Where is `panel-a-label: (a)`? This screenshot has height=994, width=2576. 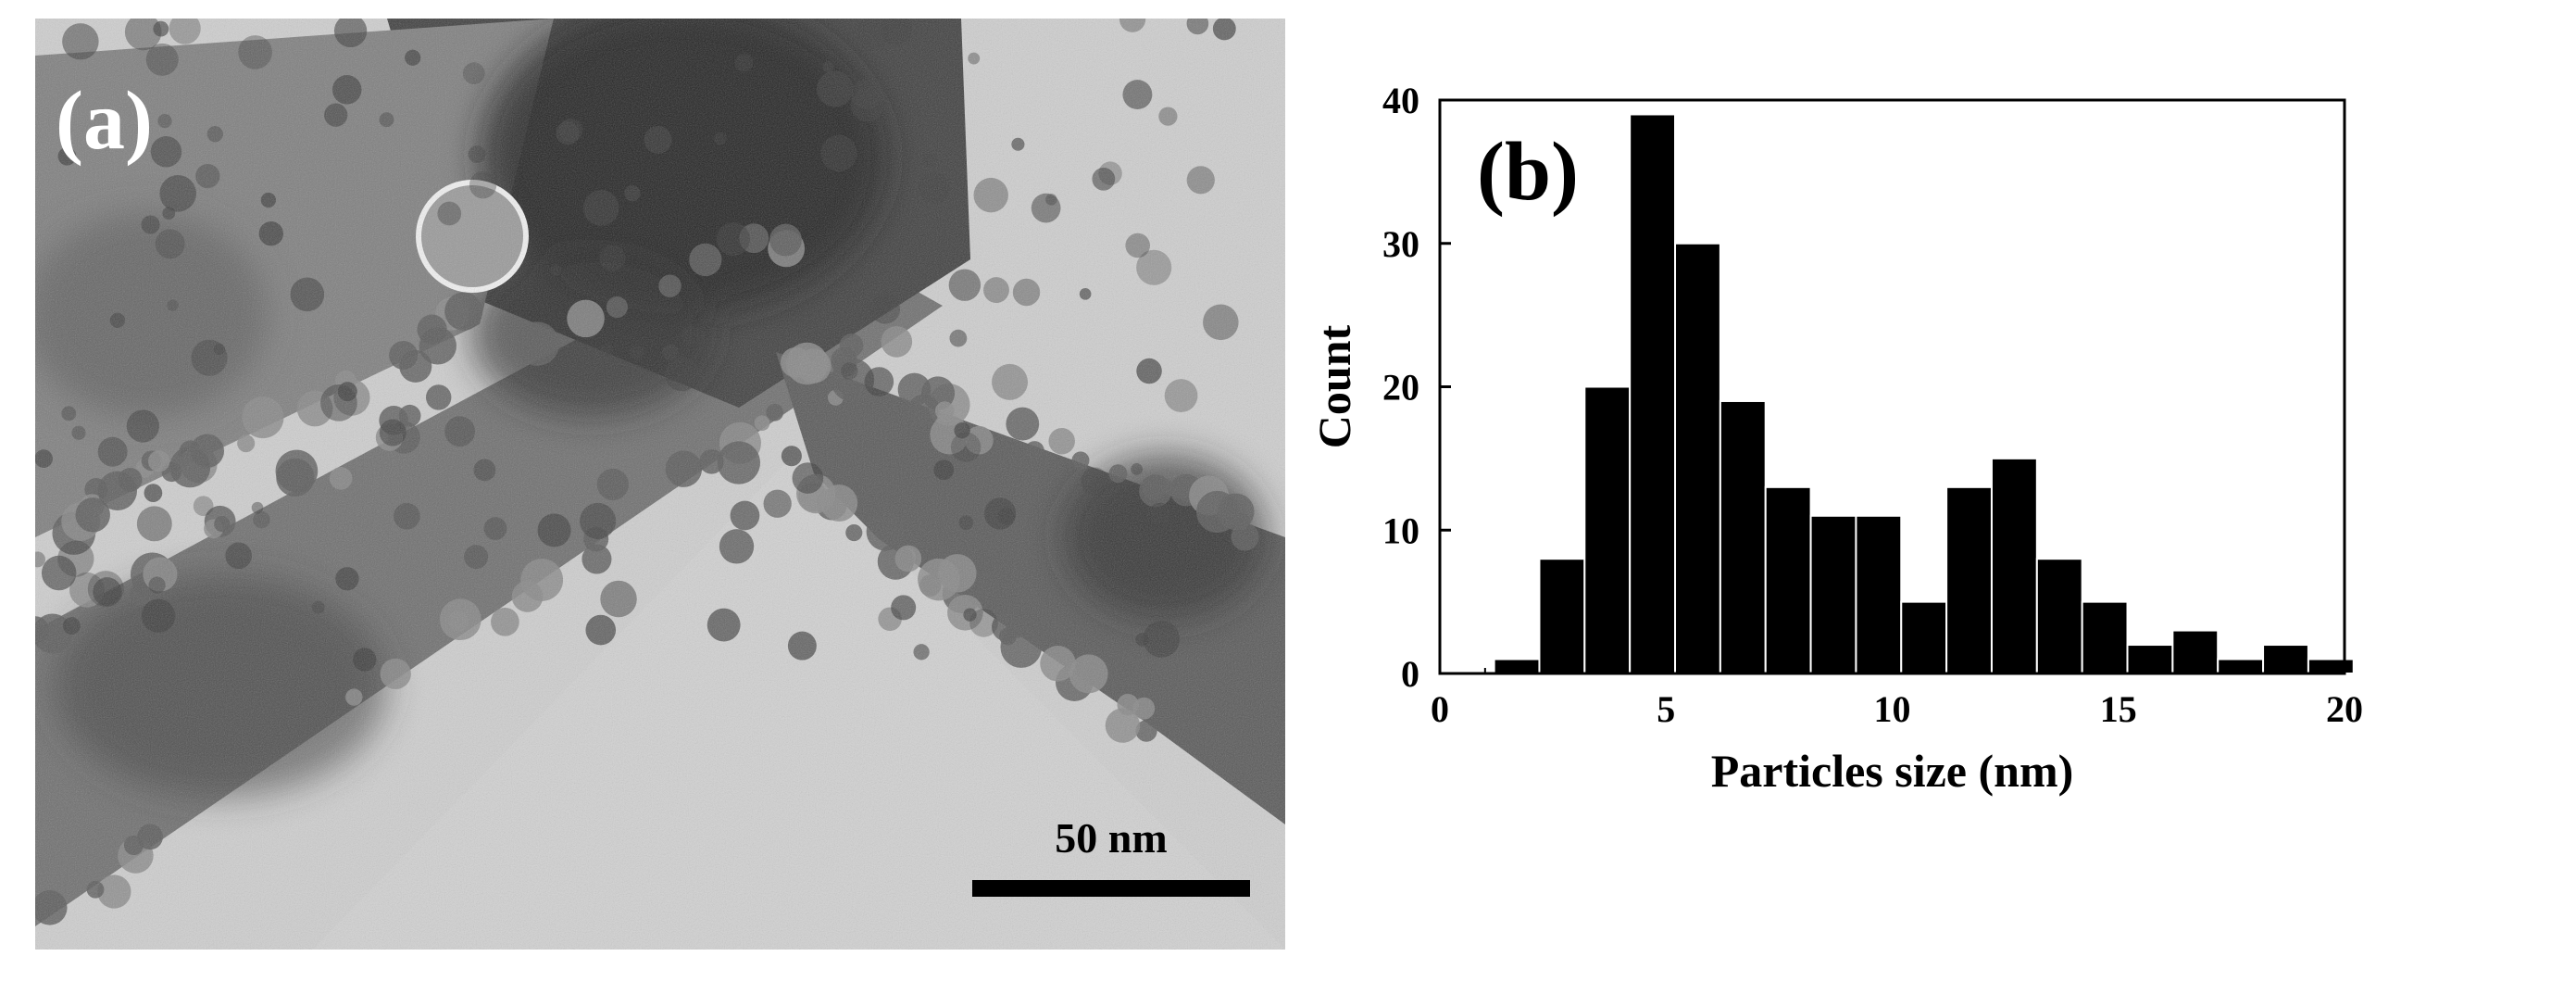 panel-a-label: (a) is located at coordinates (105, 121).